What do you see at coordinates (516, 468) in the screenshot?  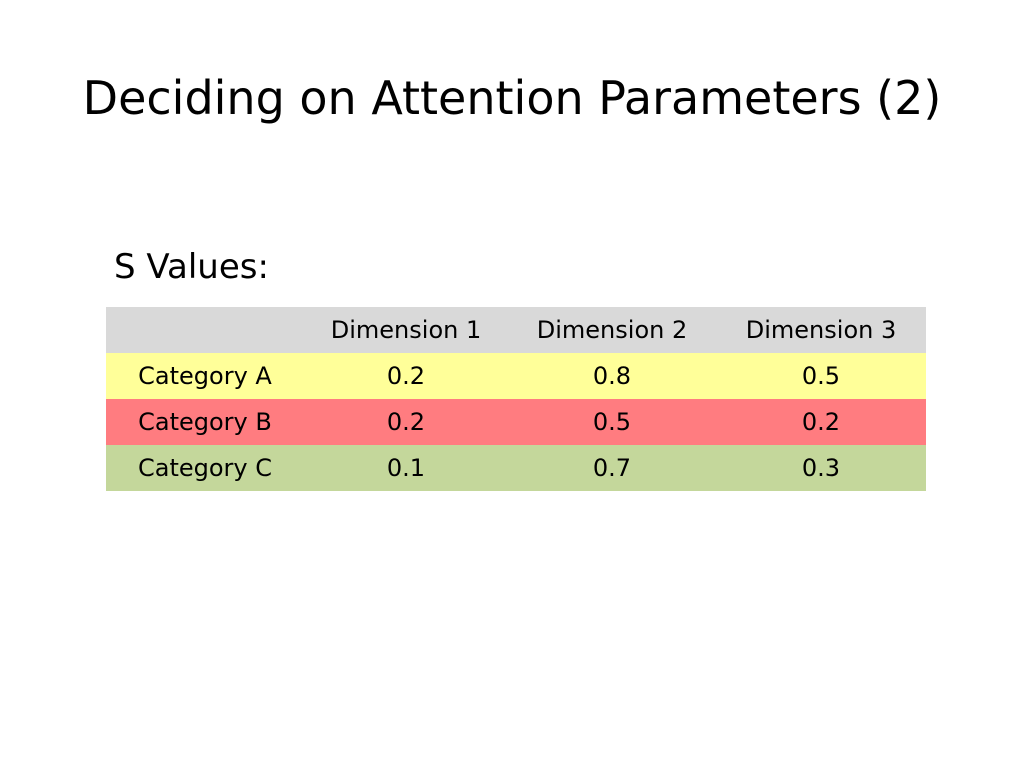 I see `table-row-category-c: Category C 0.1 0.7 0.3` at bounding box center [516, 468].